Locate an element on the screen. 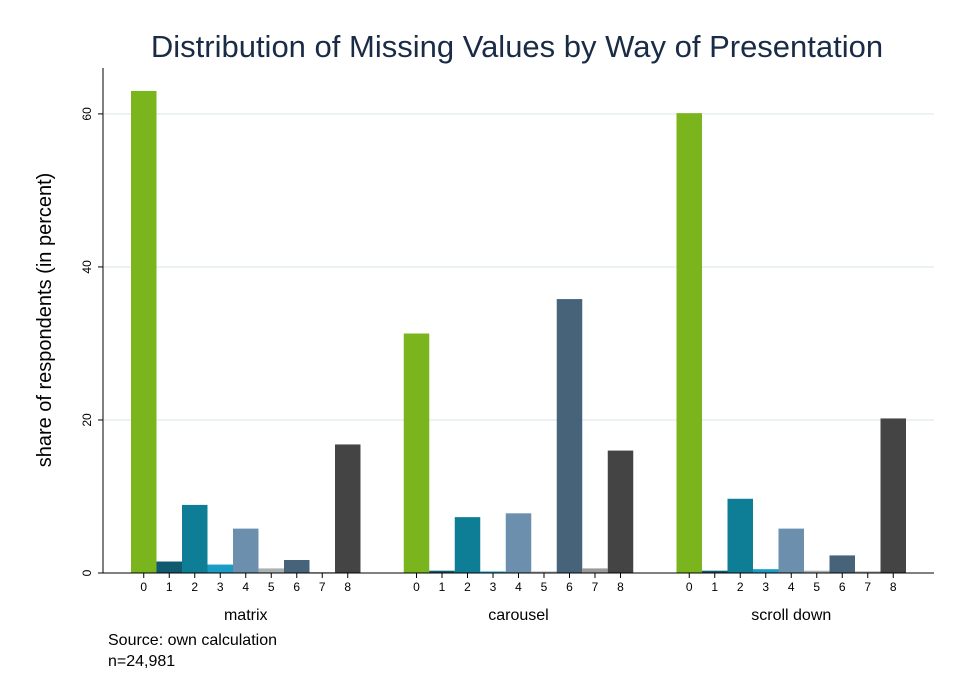 The height and width of the screenshot is (698, 959). source-note: Source: own calculation is located at coordinates (192, 640).